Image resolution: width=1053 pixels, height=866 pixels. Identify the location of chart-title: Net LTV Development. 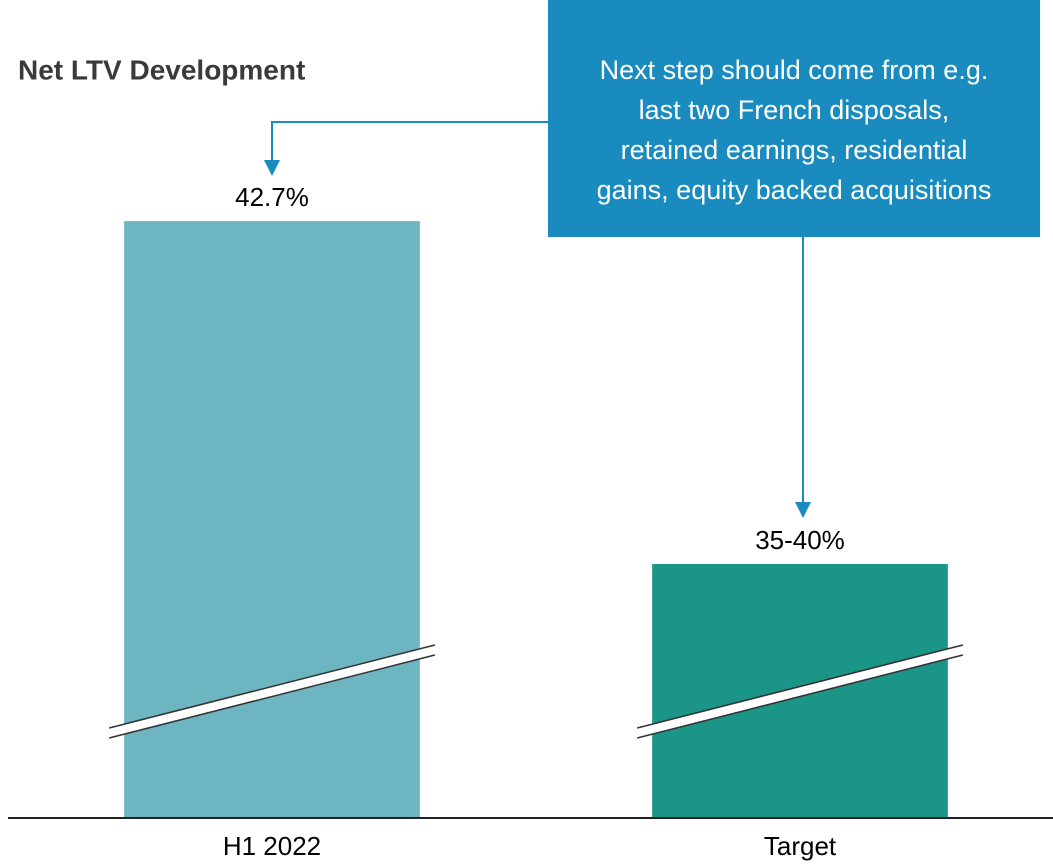
(161, 69).